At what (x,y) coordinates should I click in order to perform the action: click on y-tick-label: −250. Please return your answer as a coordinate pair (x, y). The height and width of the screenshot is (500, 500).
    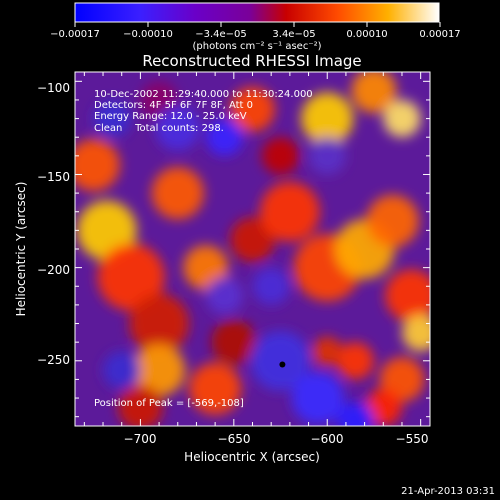
    Looking at the image, I should click on (53, 360).